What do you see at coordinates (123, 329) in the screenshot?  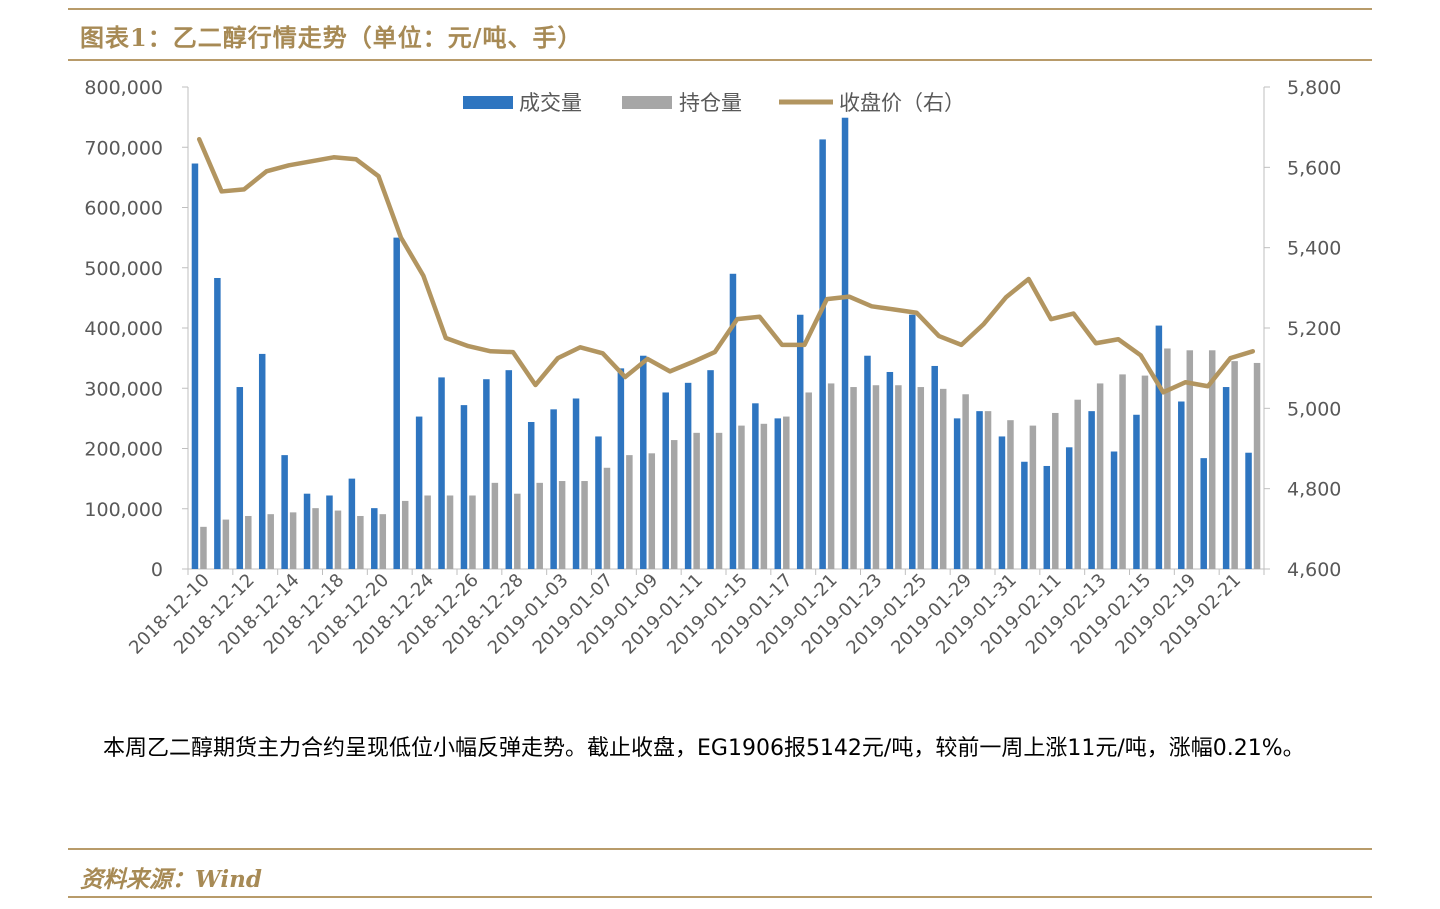 I see `left-axis-tick-label: 400,000` at bounding box center [123, 329].